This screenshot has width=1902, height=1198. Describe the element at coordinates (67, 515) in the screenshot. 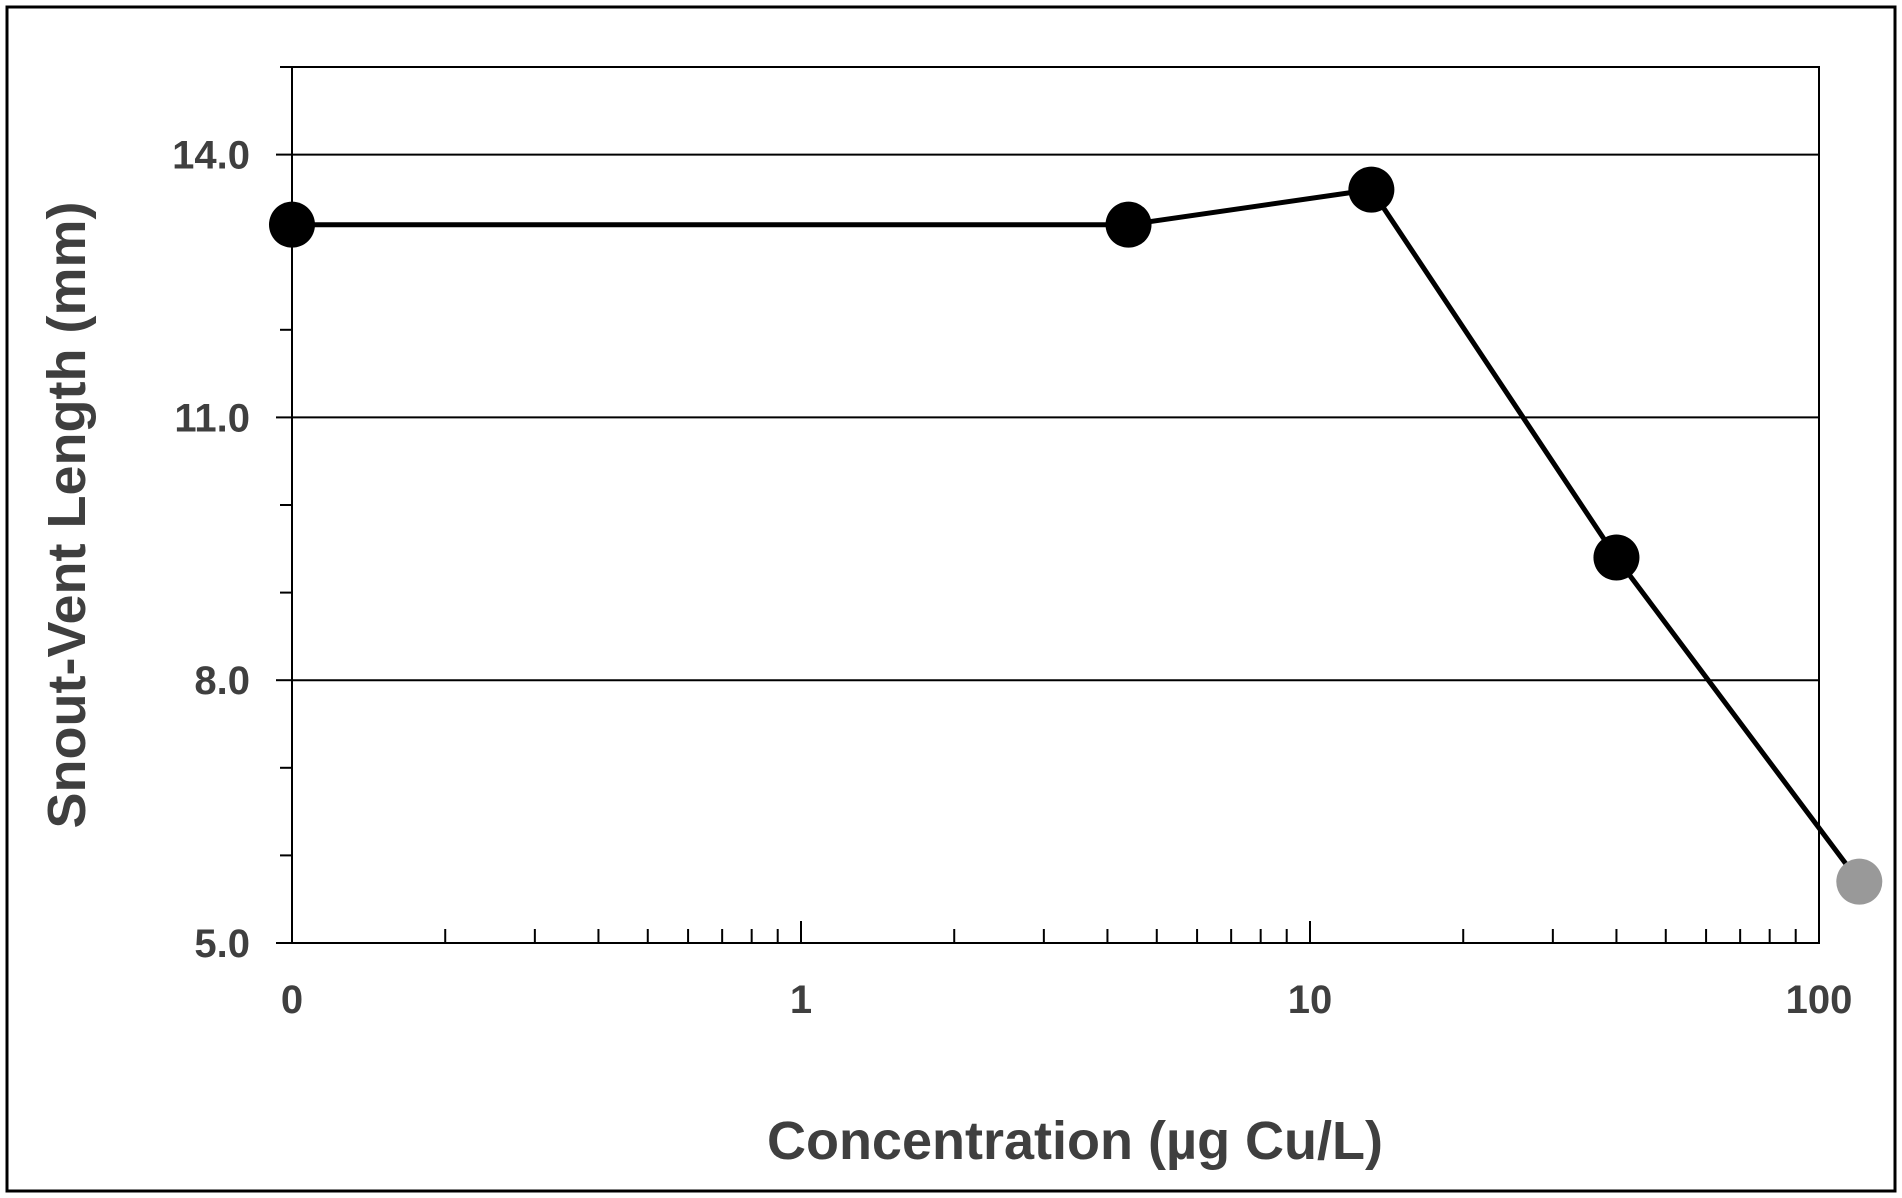

I see `y-axis-title: Snout-Vent Length (mm)` at that location.